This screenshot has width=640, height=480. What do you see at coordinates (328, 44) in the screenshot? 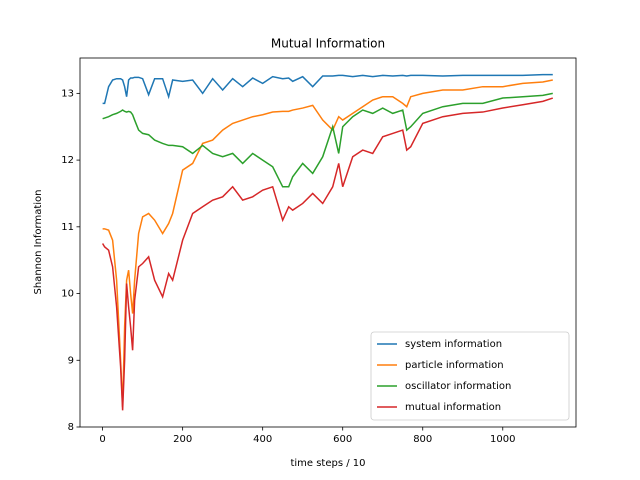
I see `chart-title: Mutual Information` at bounding box center [328, 44].